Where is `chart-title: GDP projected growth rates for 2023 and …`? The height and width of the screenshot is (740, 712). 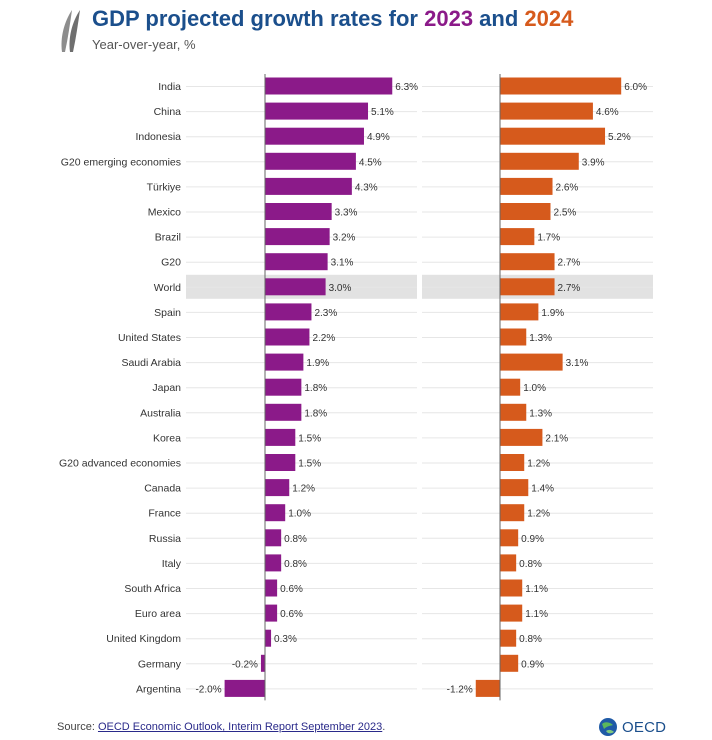
chart-title: GDP projected growth rates for 2023 and … is located at coordinates (333, 18).